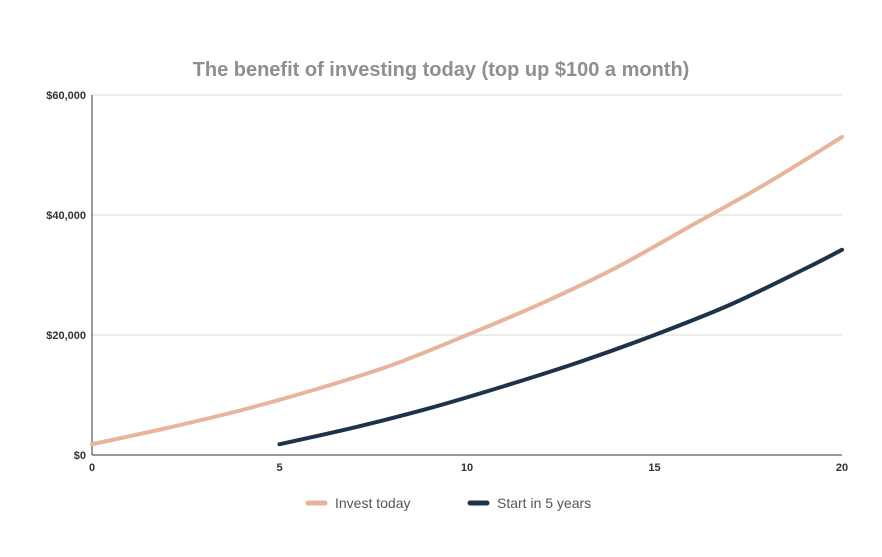 The image size is (882, 557). Describe the element at coordinates (80, 456) in the screenshot. I see `y-tick-label: $0` at that location.